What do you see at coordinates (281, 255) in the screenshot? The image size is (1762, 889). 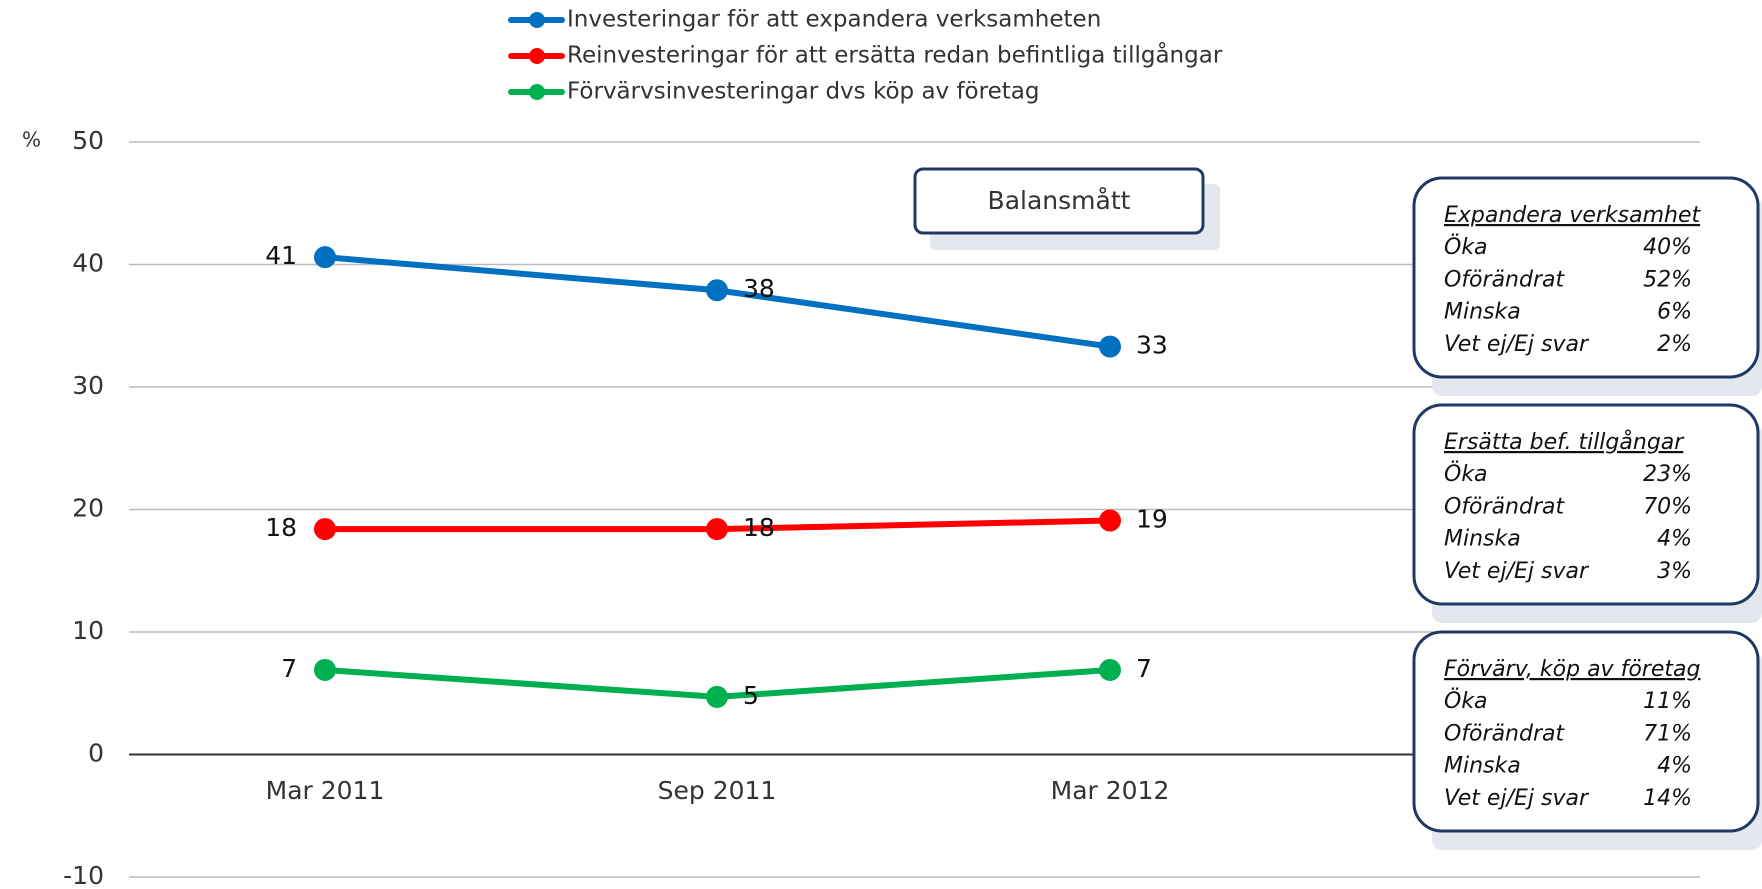 I see `data-label: 41` at bounding box center [281, 255].